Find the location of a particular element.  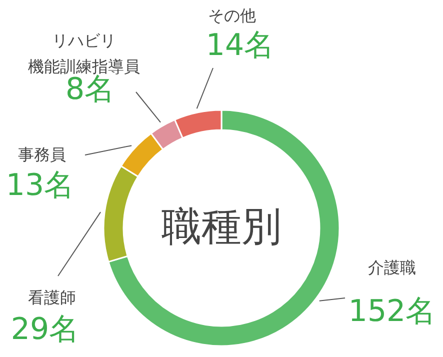

data-label: 14名 is located at coordinates (240, 45).